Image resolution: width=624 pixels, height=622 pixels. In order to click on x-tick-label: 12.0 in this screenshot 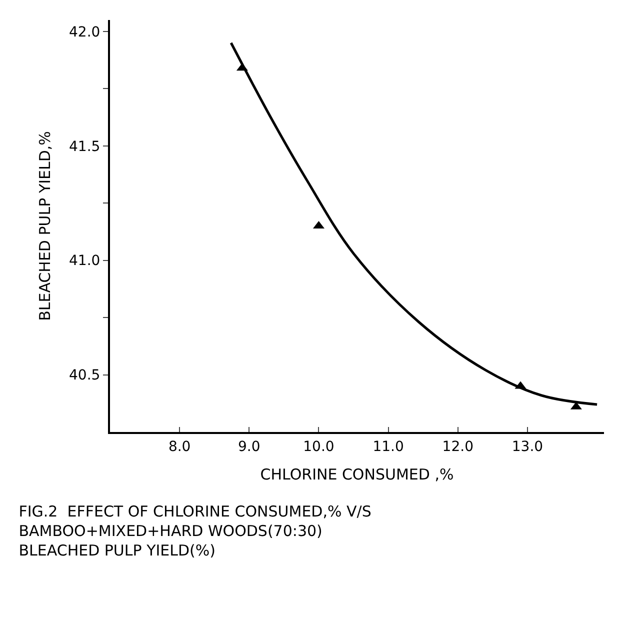, I will do `click(458, 446)`.